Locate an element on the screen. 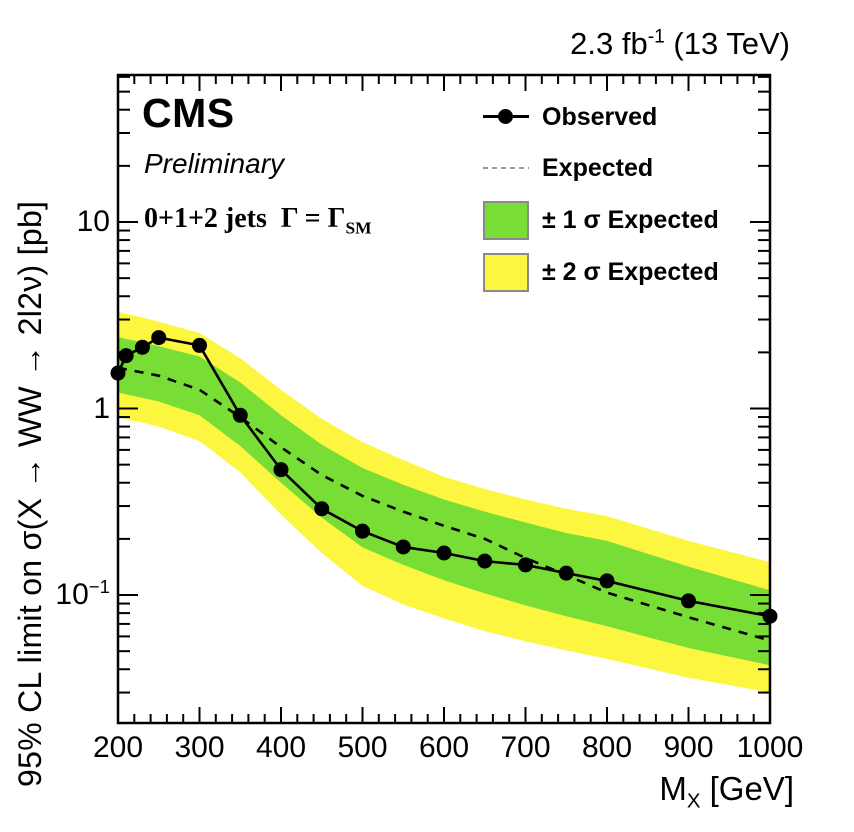 The height and width of the screenshot is (832, 854). y-tick-label: 10−1 is located at coordinates (82, 594).